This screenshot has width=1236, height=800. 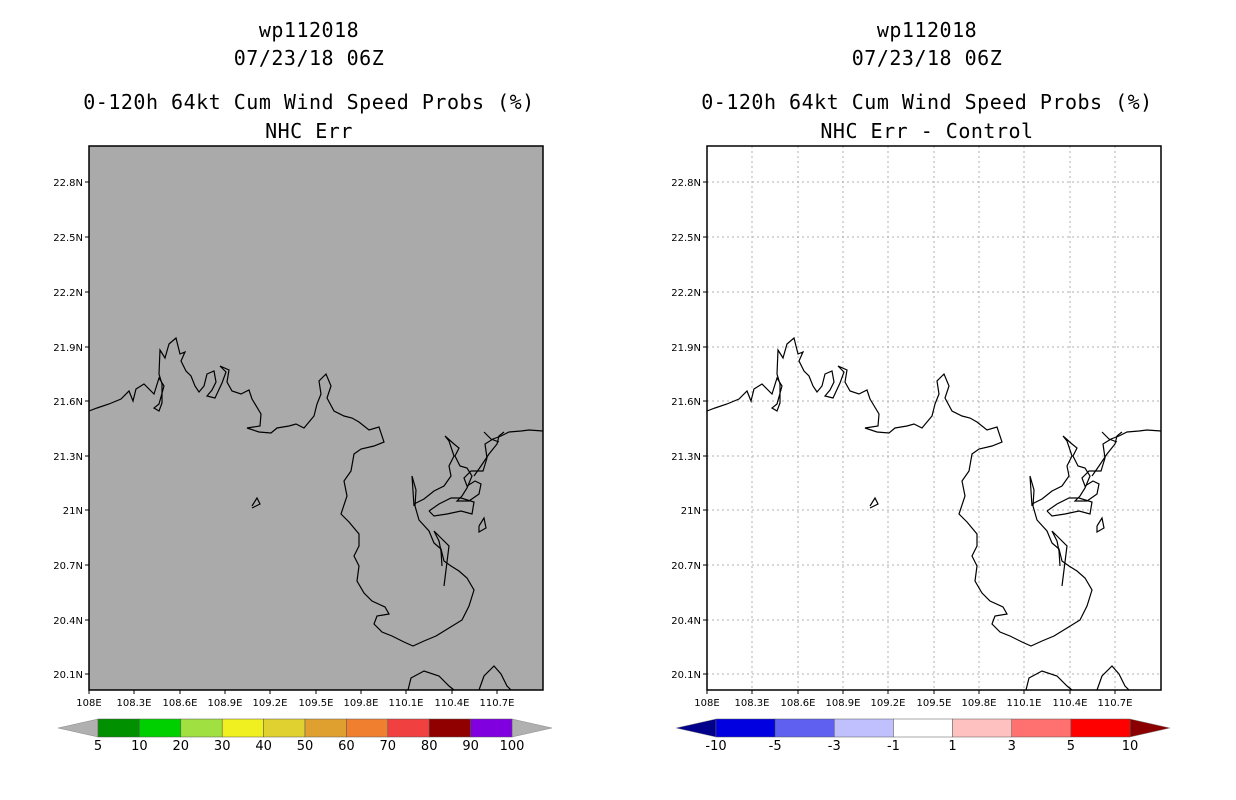 What do you see at coordinates (346, 746) in the screenshot?
I see `colorbar-label: 60` at bounding box center [346, 746].